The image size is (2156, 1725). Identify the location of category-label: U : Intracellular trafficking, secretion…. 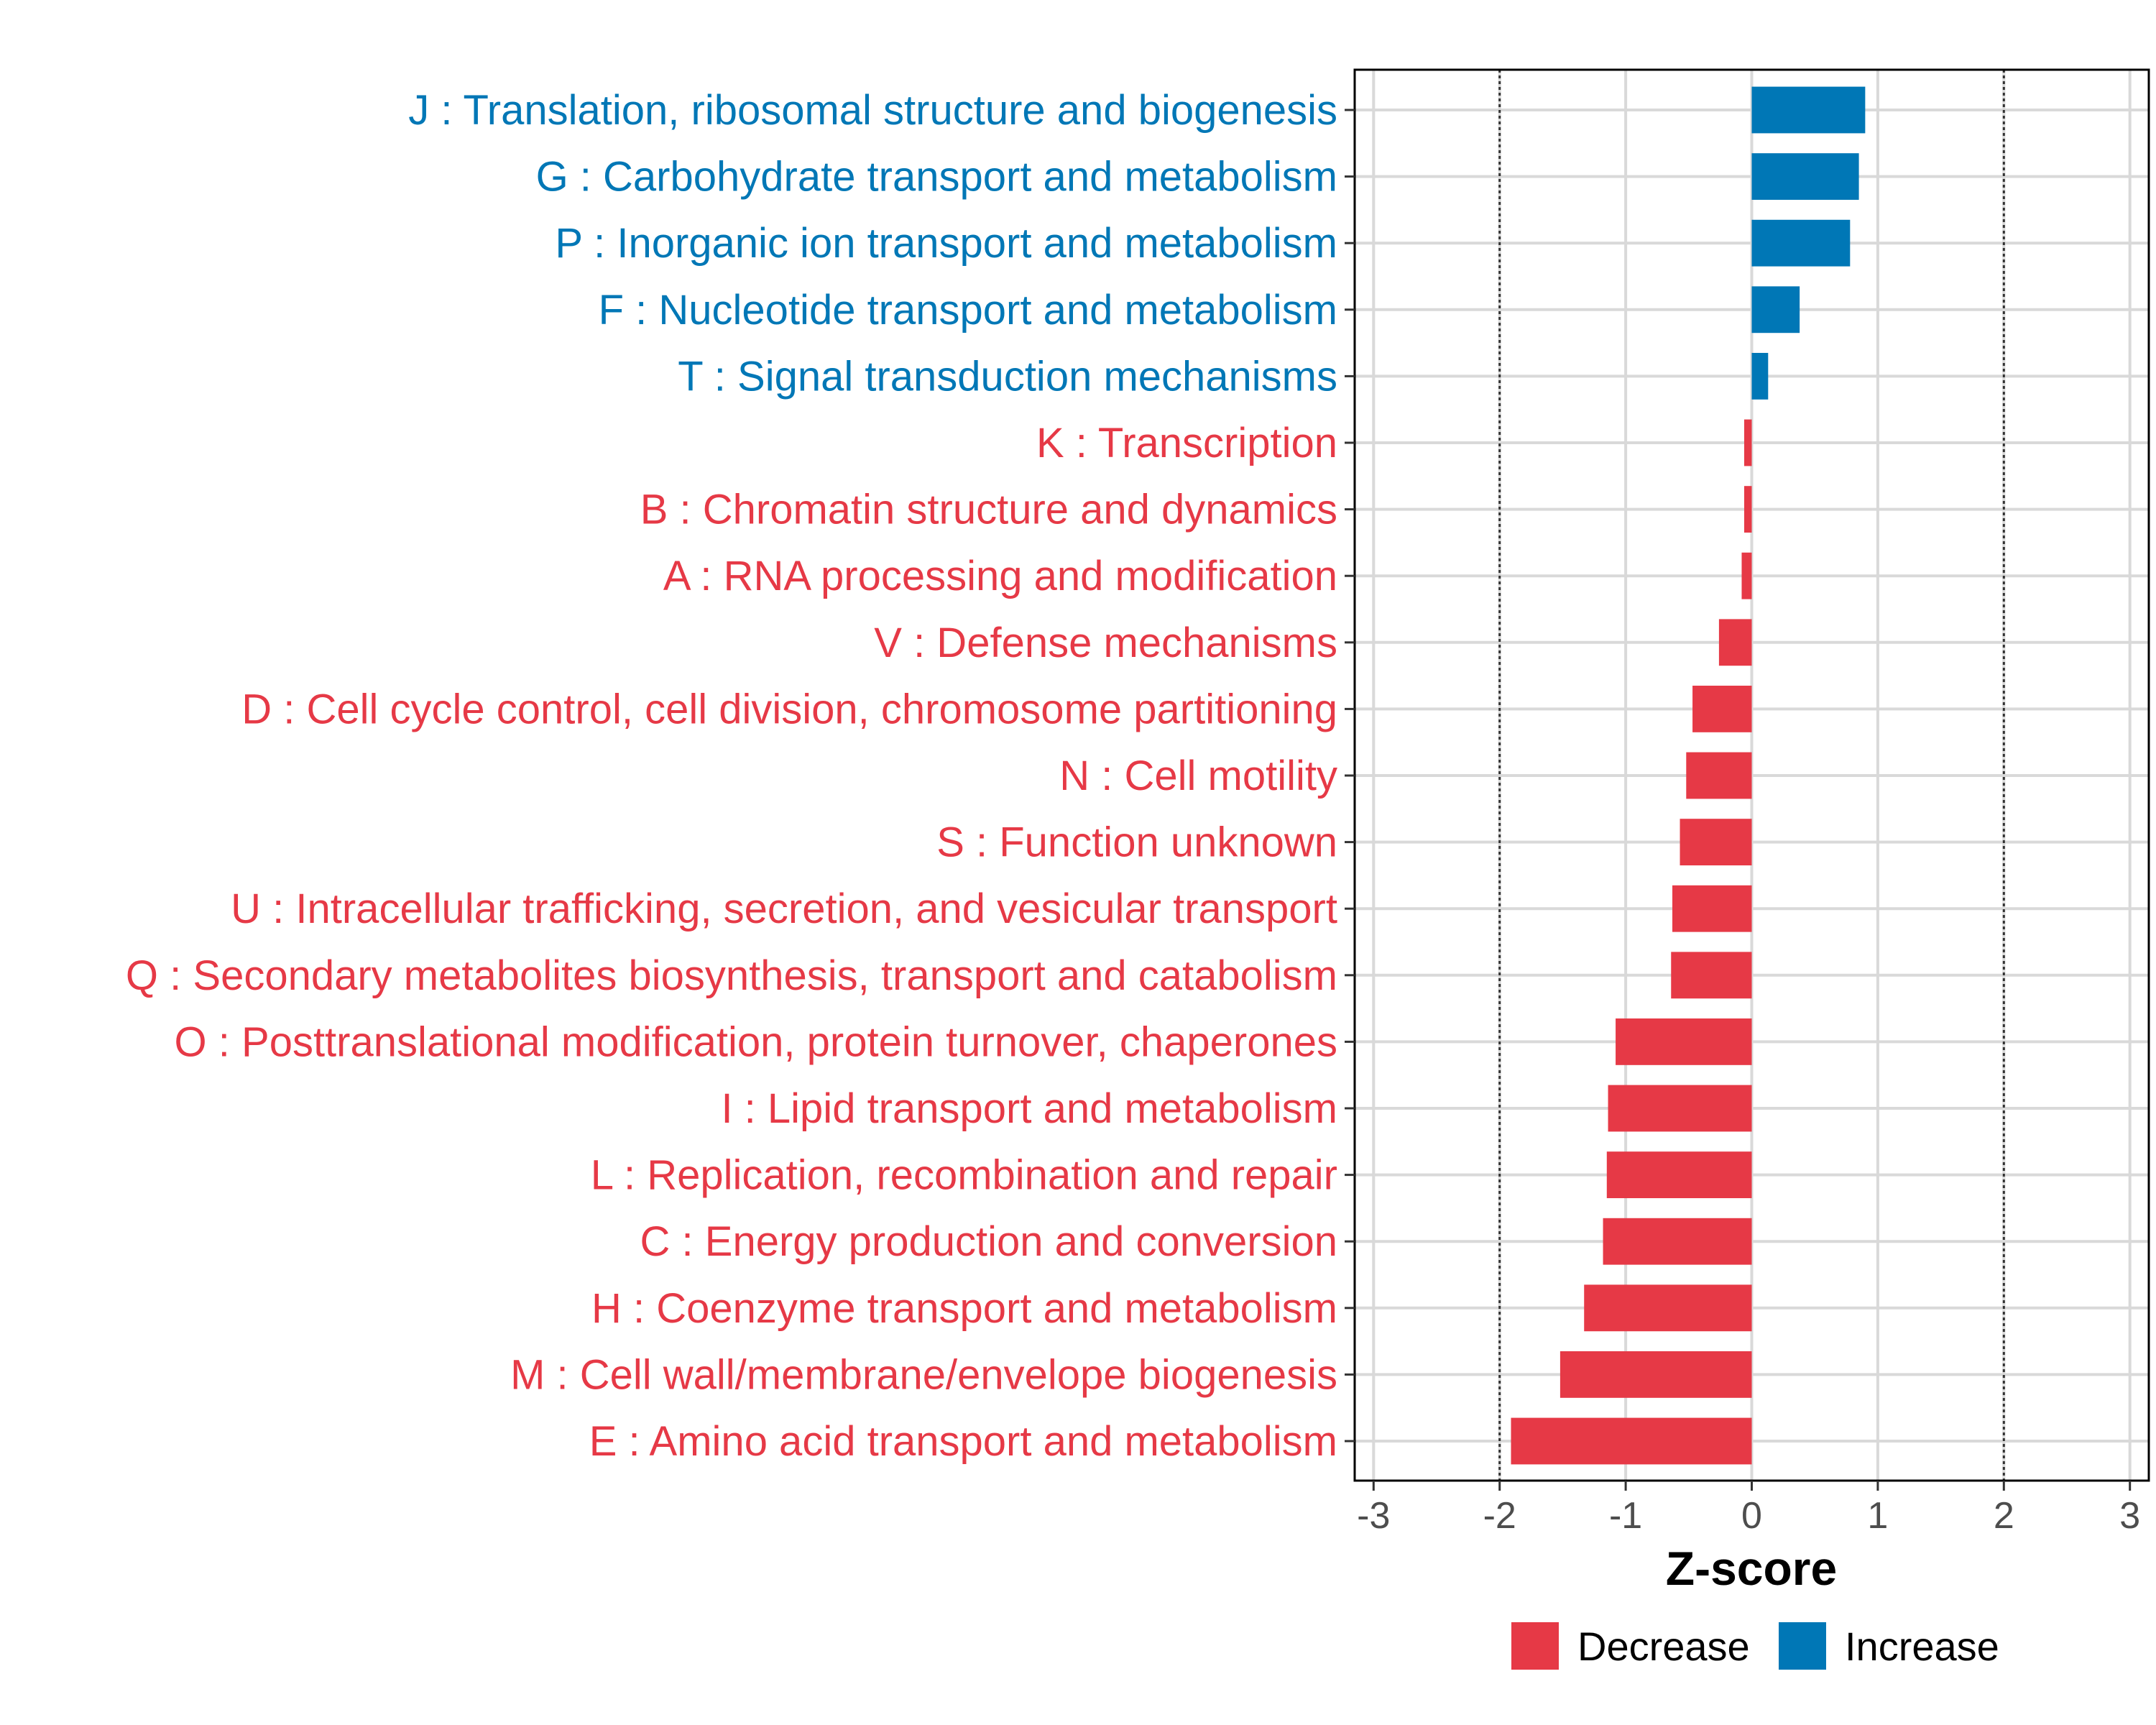
(784, 909).